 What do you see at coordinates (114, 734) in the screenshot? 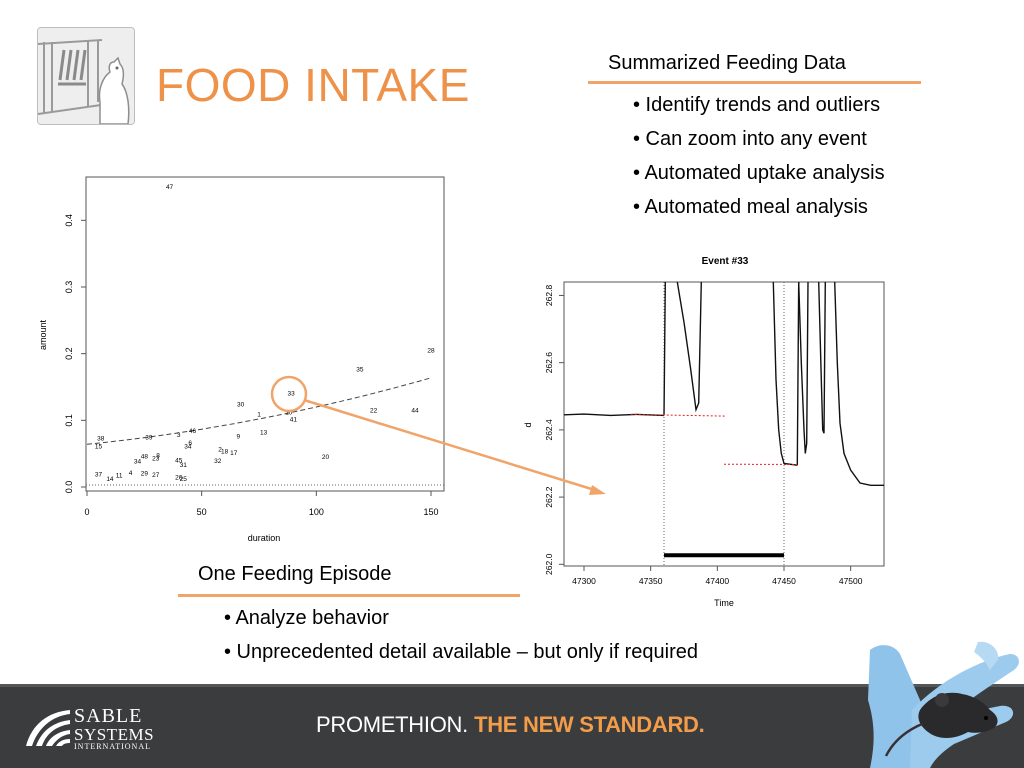
I see `brand-line-2: SYSTEMS` at bounding box center [114, 734].